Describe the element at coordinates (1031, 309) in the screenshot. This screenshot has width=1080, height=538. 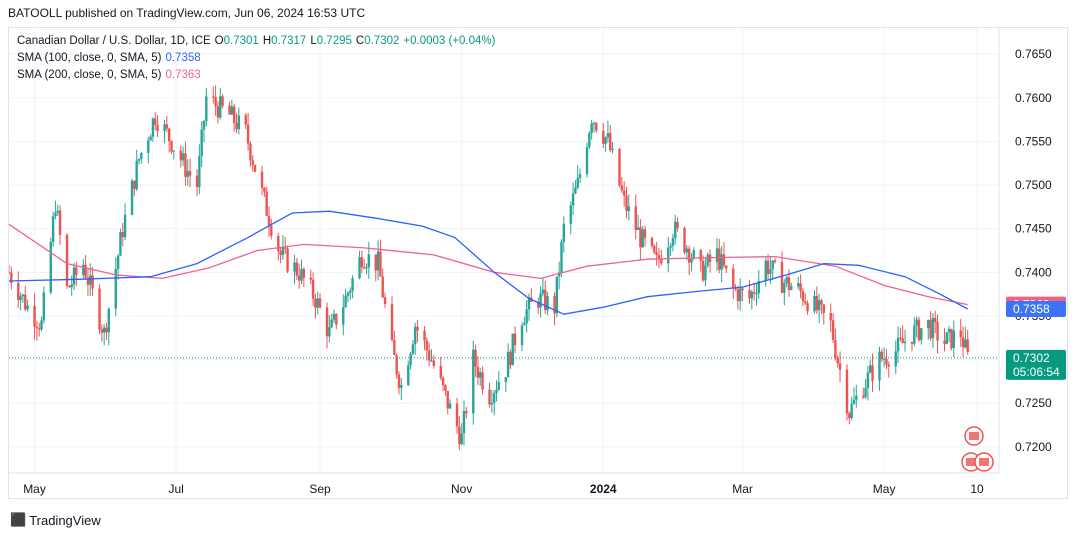
I see `sma100-price-tag: 0.7358` at that location.